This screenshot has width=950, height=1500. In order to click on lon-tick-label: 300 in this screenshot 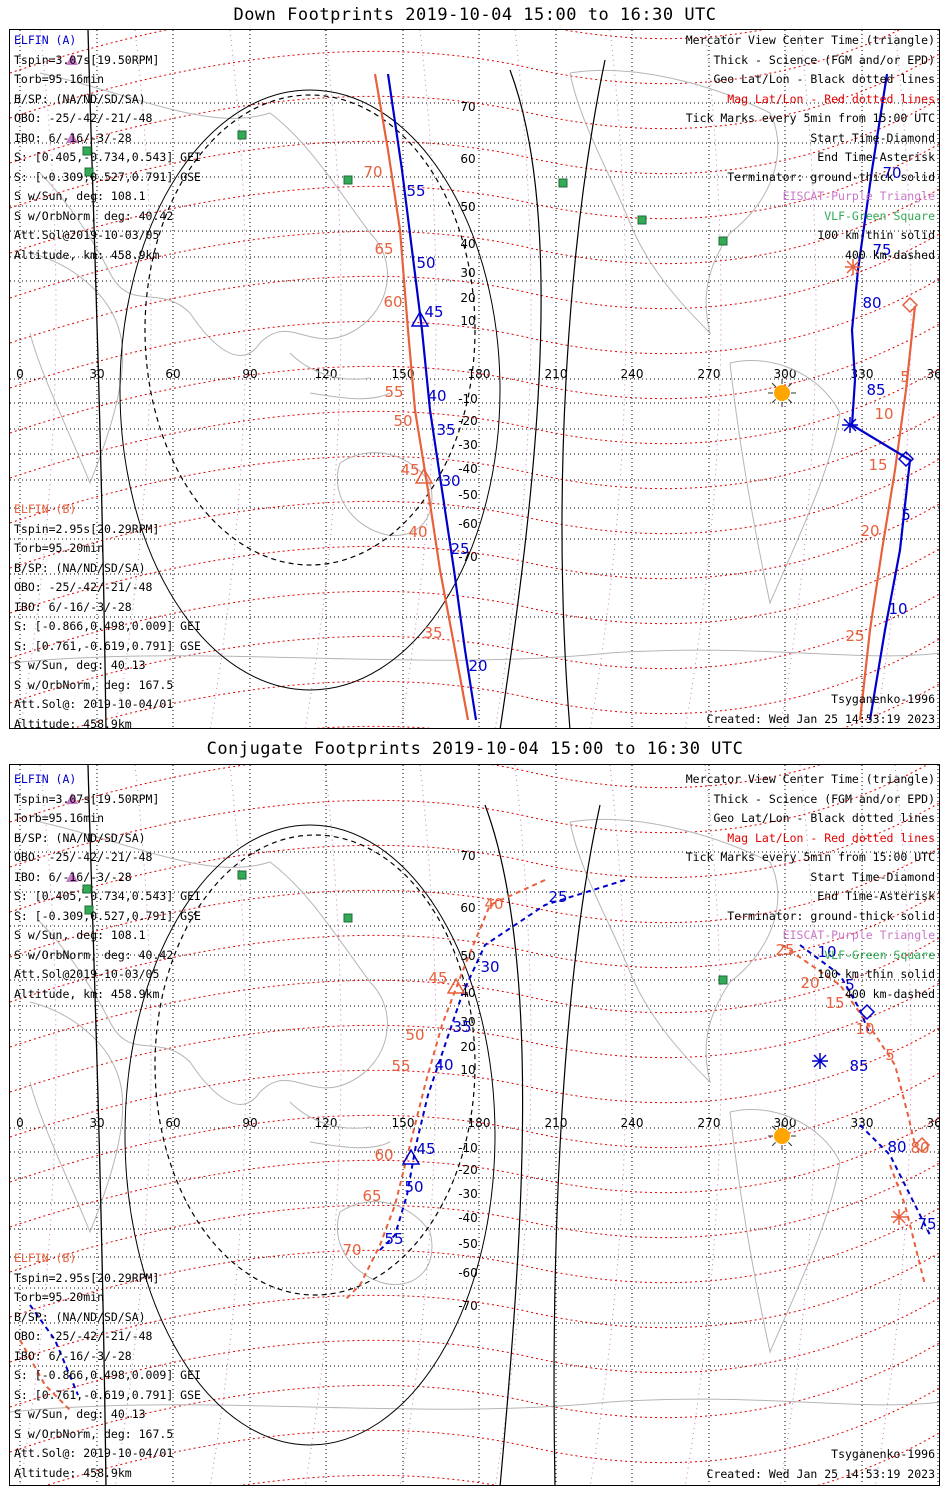, I will do `click(785, 1123)`.